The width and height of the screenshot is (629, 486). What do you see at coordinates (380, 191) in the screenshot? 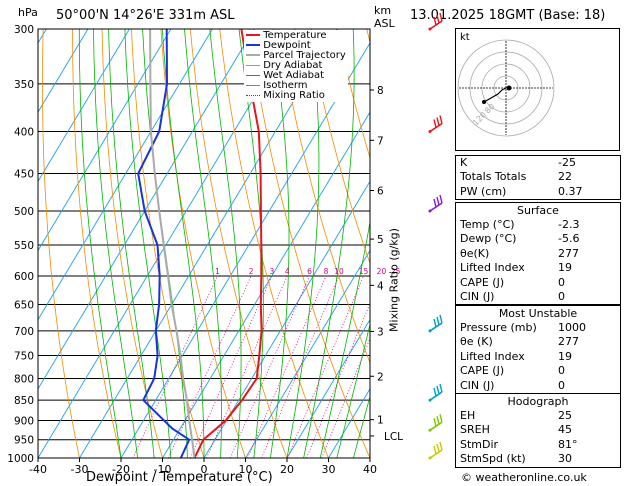
I see `km-tick-label: 6` at bounding box center [380, 191].